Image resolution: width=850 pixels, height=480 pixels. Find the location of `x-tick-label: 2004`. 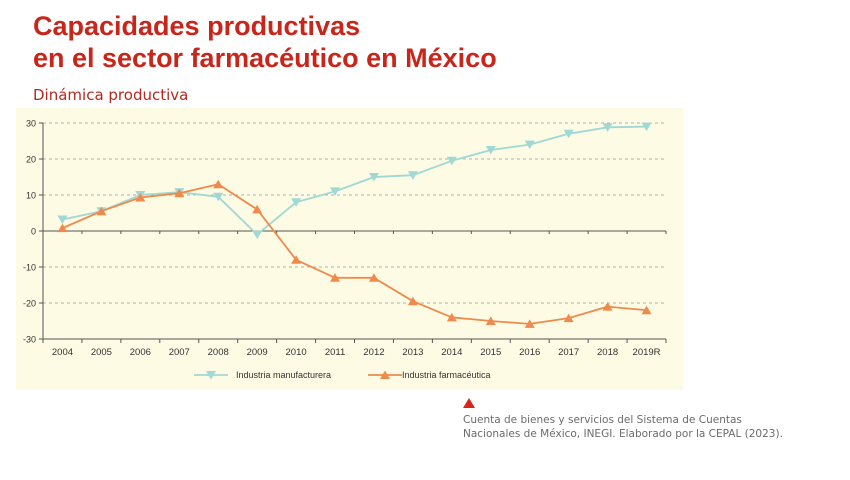

x-tick-label: 2004 is located at coordinates (62, 352).